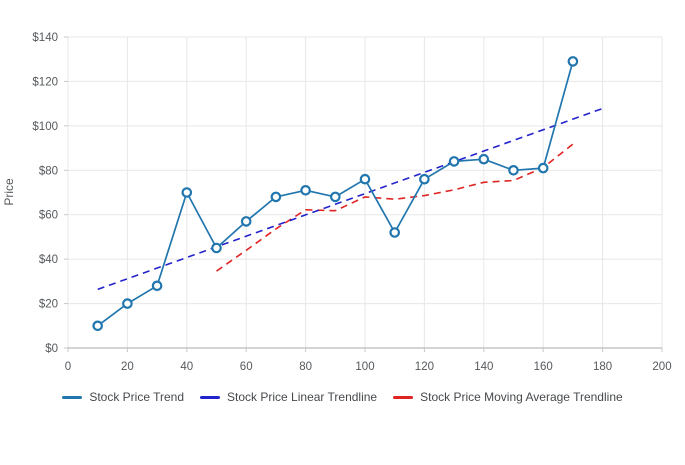 The height and width of the screenshot is (465, 685). I want to click on y-tick-label: $20, so click(48, 305).